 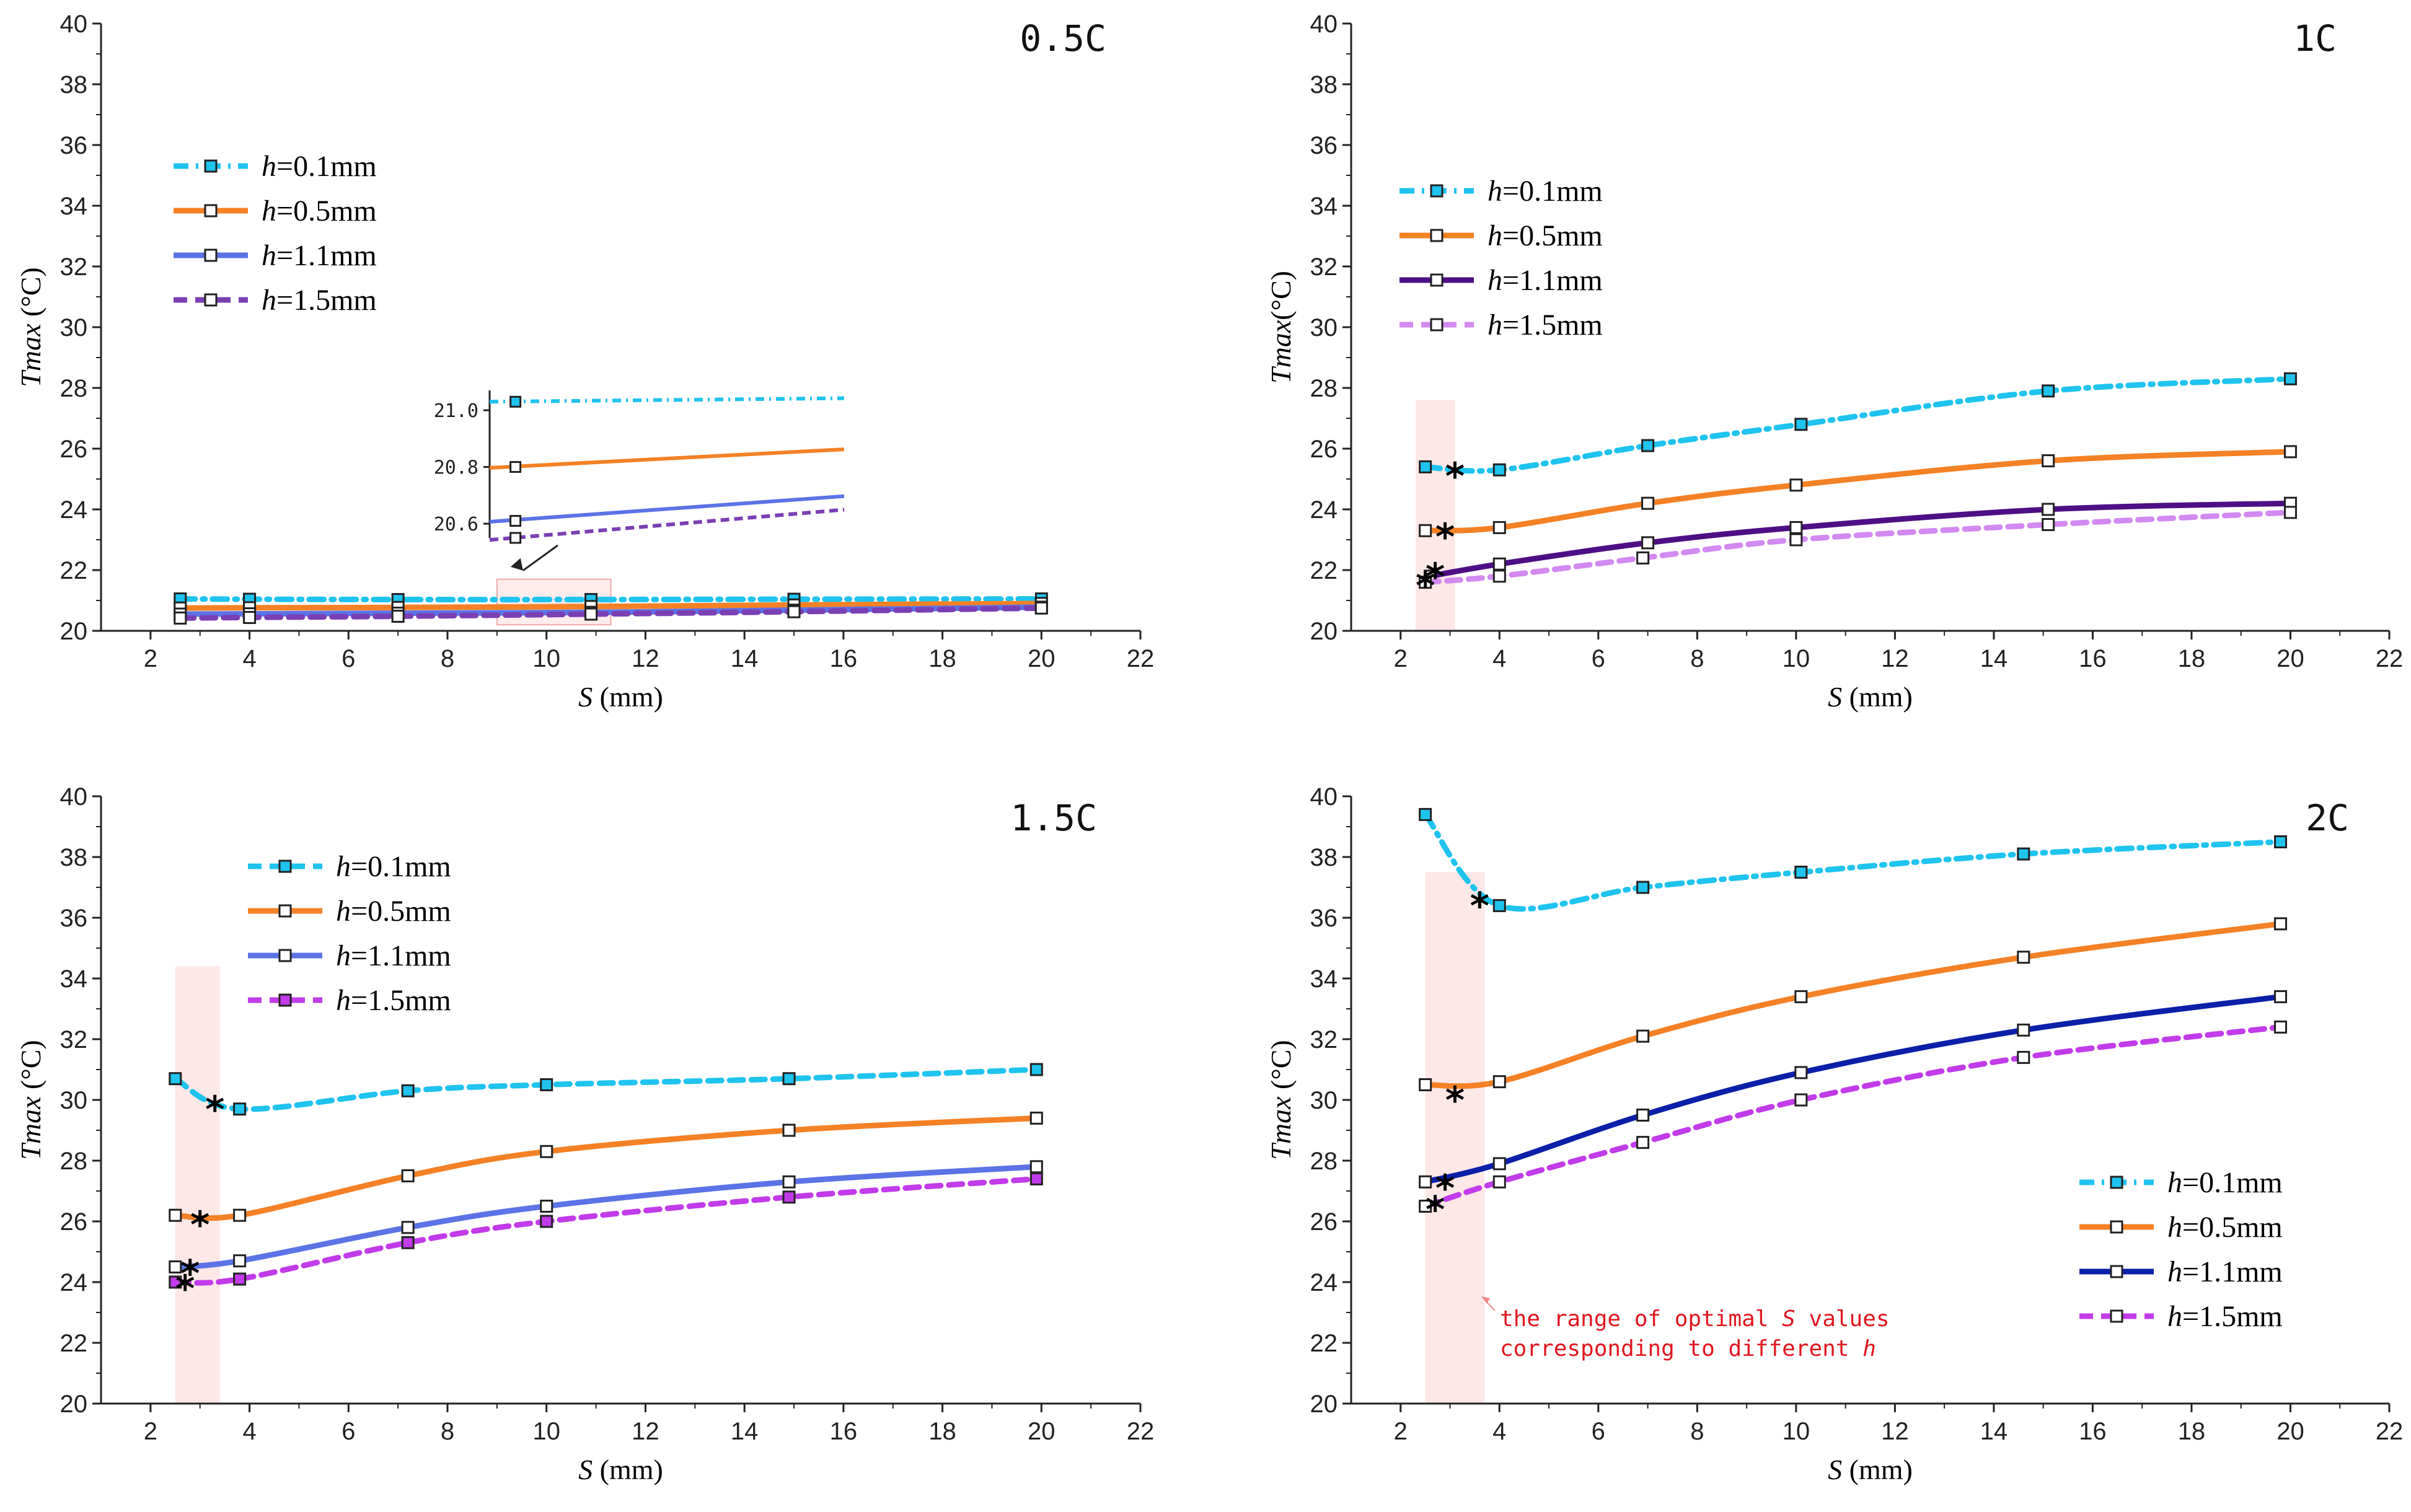 I want to click on y-tick-label: 20, so click(x=74, y=631).